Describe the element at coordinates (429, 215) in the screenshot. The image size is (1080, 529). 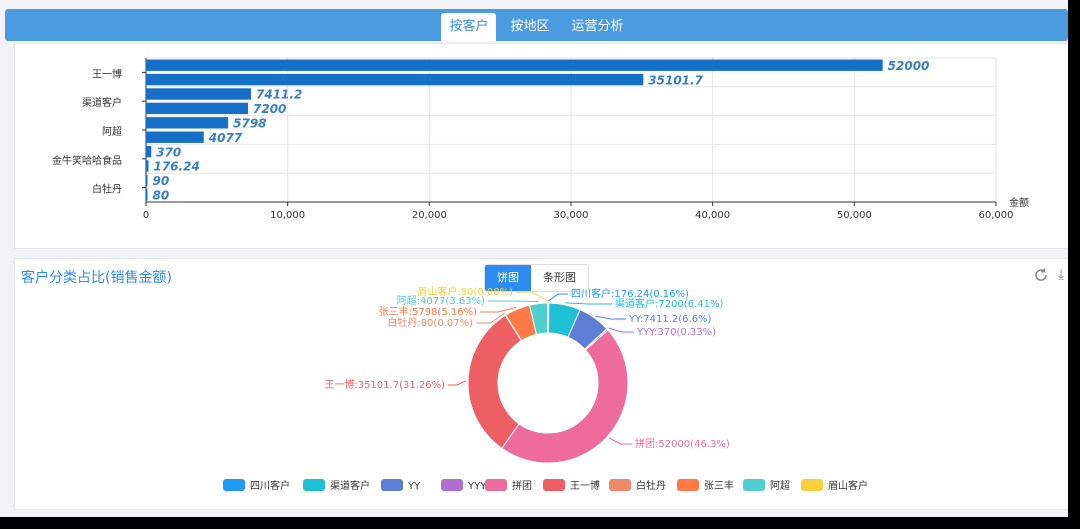
I see `x-tick-label: 20,000` at that location.